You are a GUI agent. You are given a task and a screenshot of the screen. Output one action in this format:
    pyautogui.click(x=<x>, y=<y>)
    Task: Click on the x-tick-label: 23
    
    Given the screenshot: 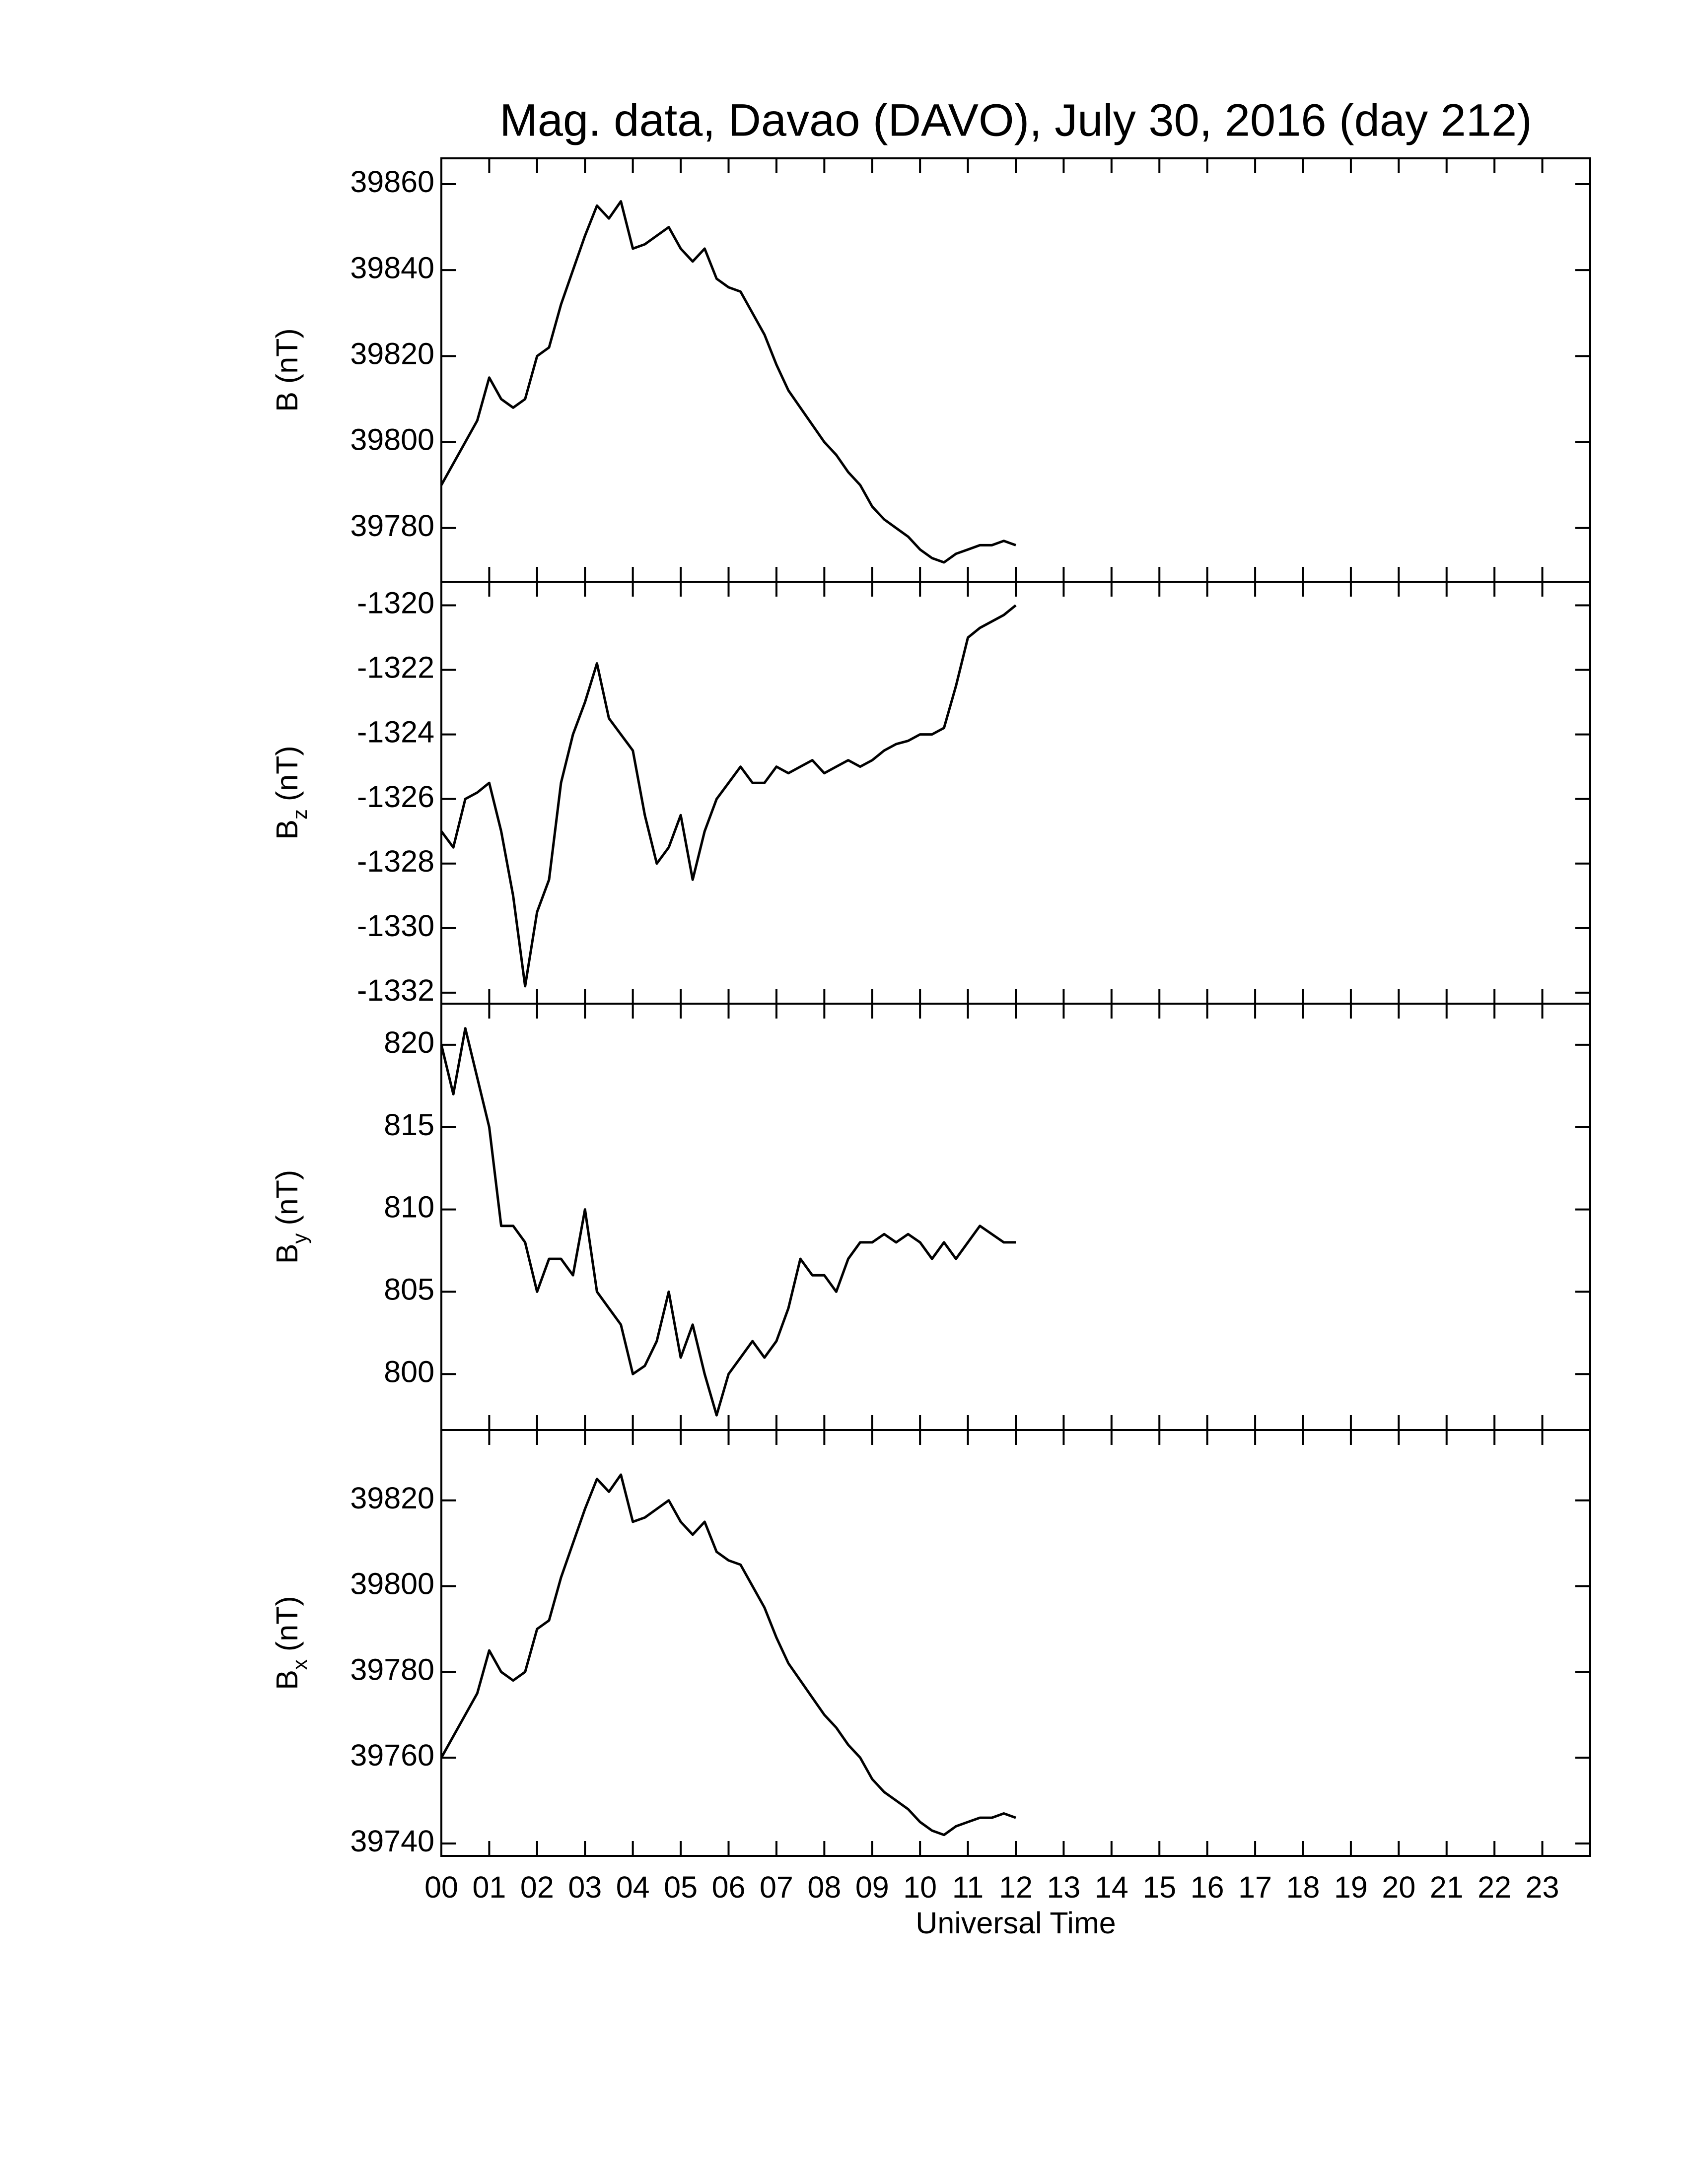 What is the action you would take?
    pyautogui.click(x=1542, y=1887)
    